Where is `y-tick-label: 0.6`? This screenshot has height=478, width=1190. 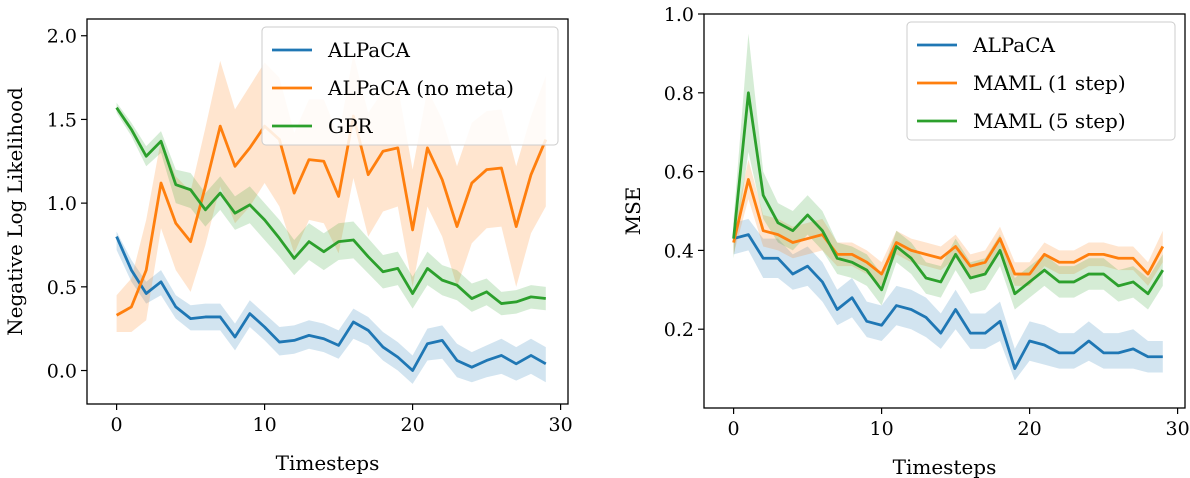 y-tick-label: 0.6 is located at coordinates (679, 173).